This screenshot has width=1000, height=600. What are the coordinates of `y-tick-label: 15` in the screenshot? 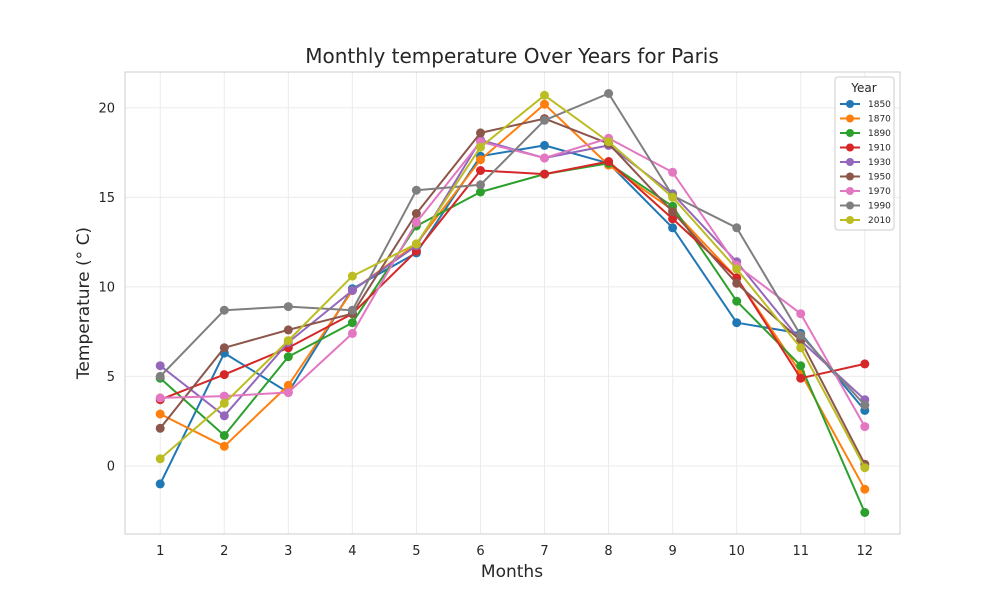 It's located at (106, 198).